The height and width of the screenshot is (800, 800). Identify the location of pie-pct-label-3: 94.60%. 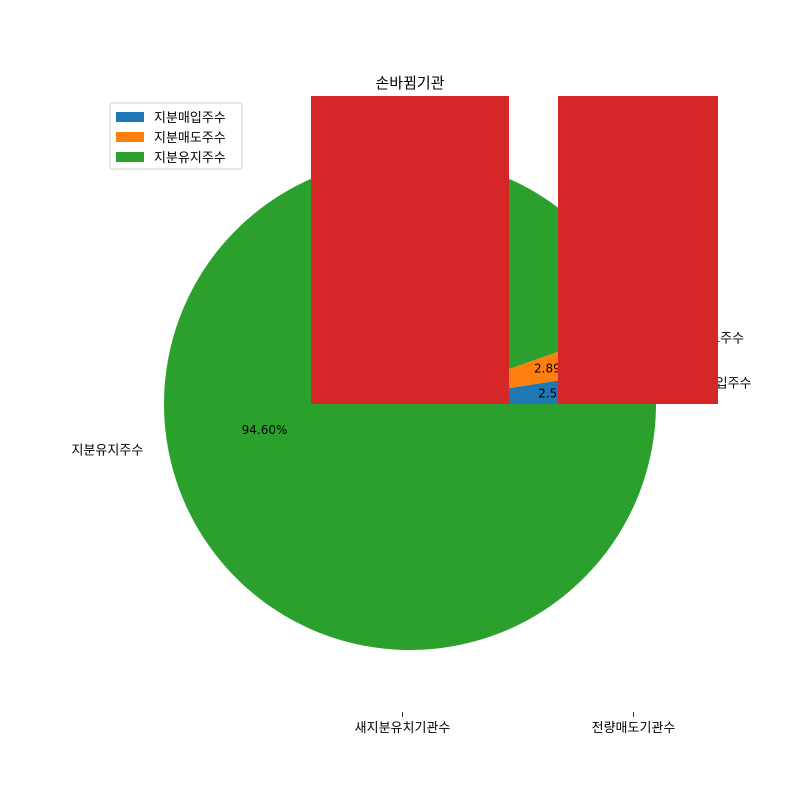
(265, 430).